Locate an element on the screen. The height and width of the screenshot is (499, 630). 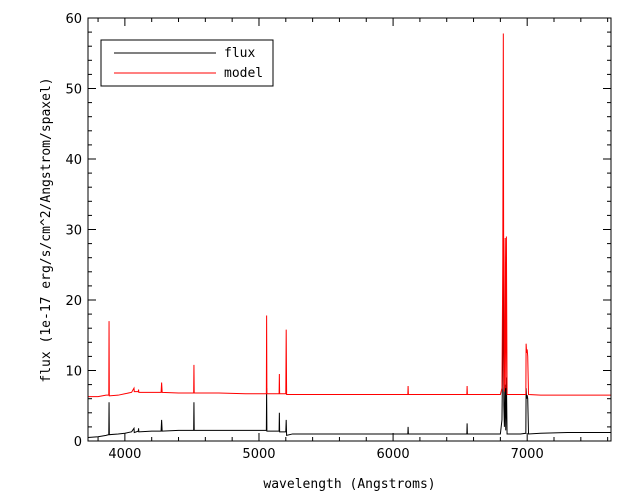
legend-label-flux: flux is located at coordinates (239, 53).